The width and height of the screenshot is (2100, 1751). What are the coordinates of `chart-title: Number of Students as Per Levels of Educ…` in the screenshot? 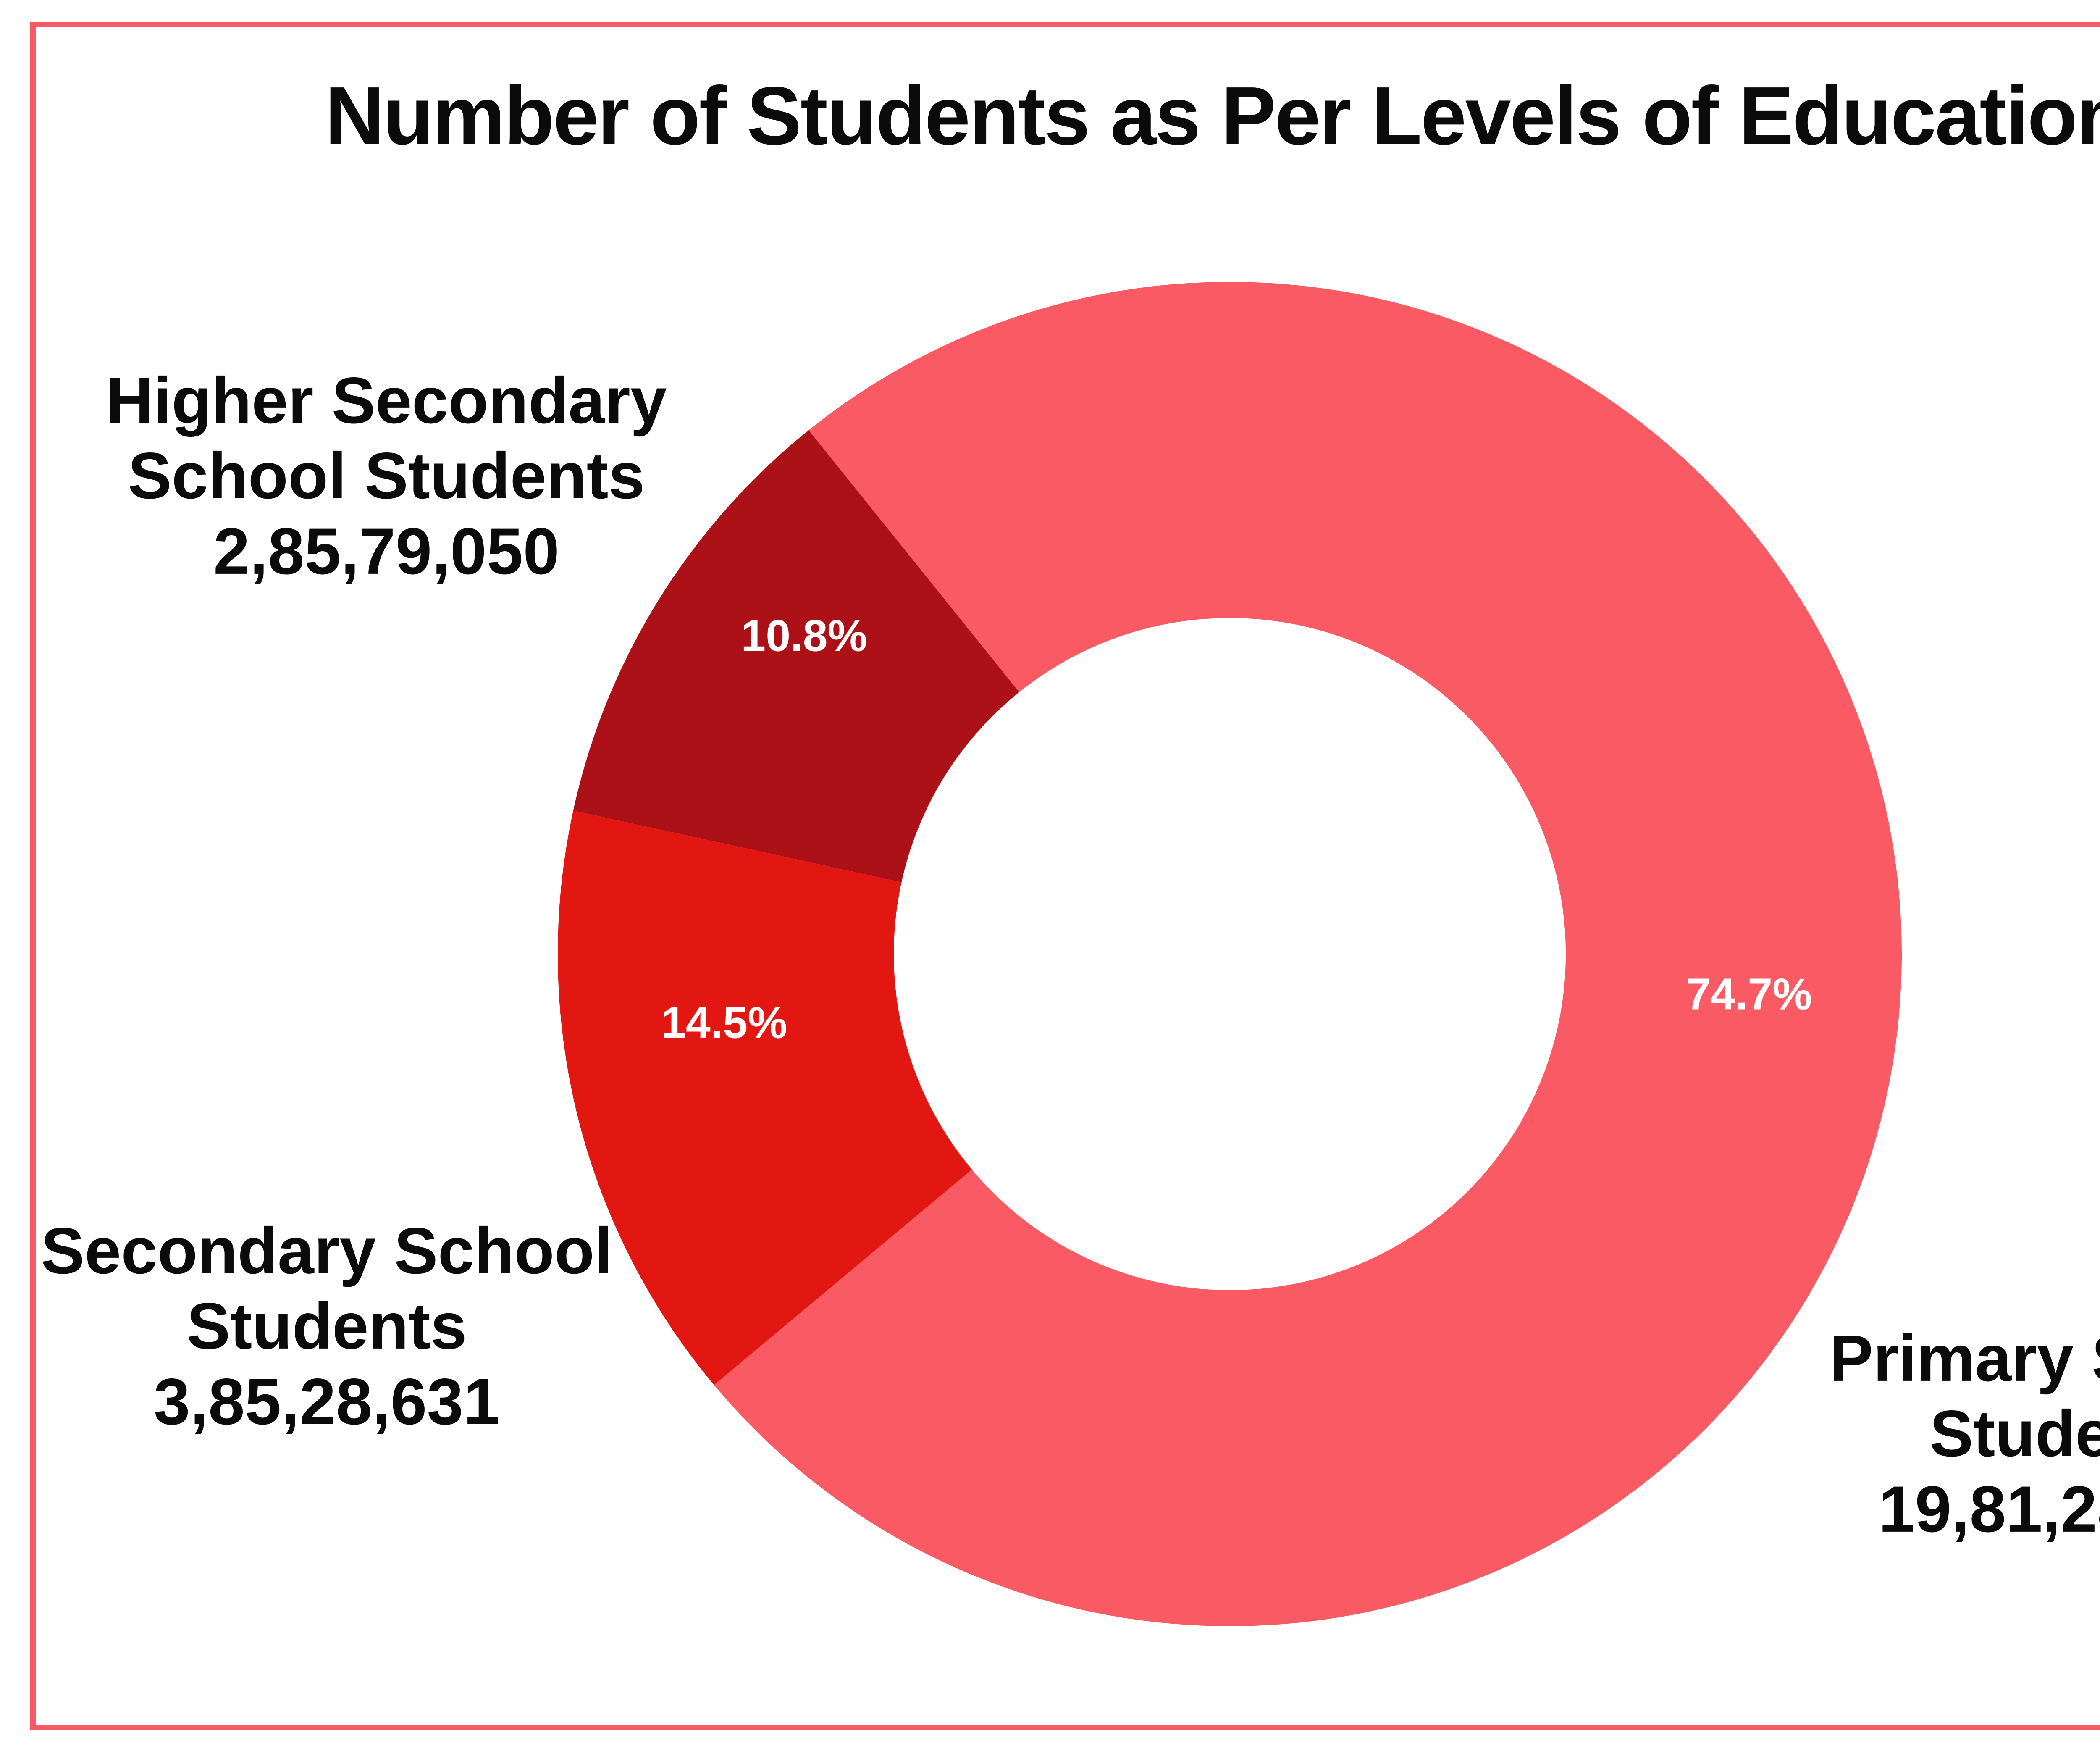 It's located at (1212, 116).